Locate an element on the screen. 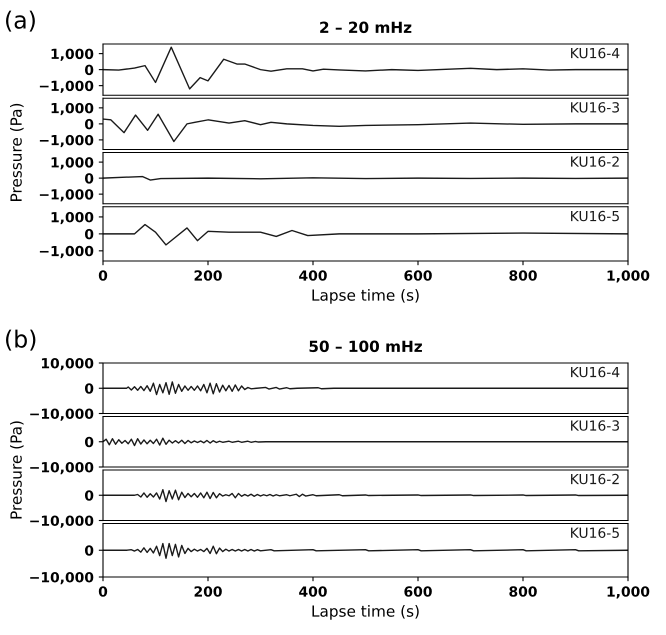 The image size is (666, 635). text: (a) is located at coordinates (20, 21).